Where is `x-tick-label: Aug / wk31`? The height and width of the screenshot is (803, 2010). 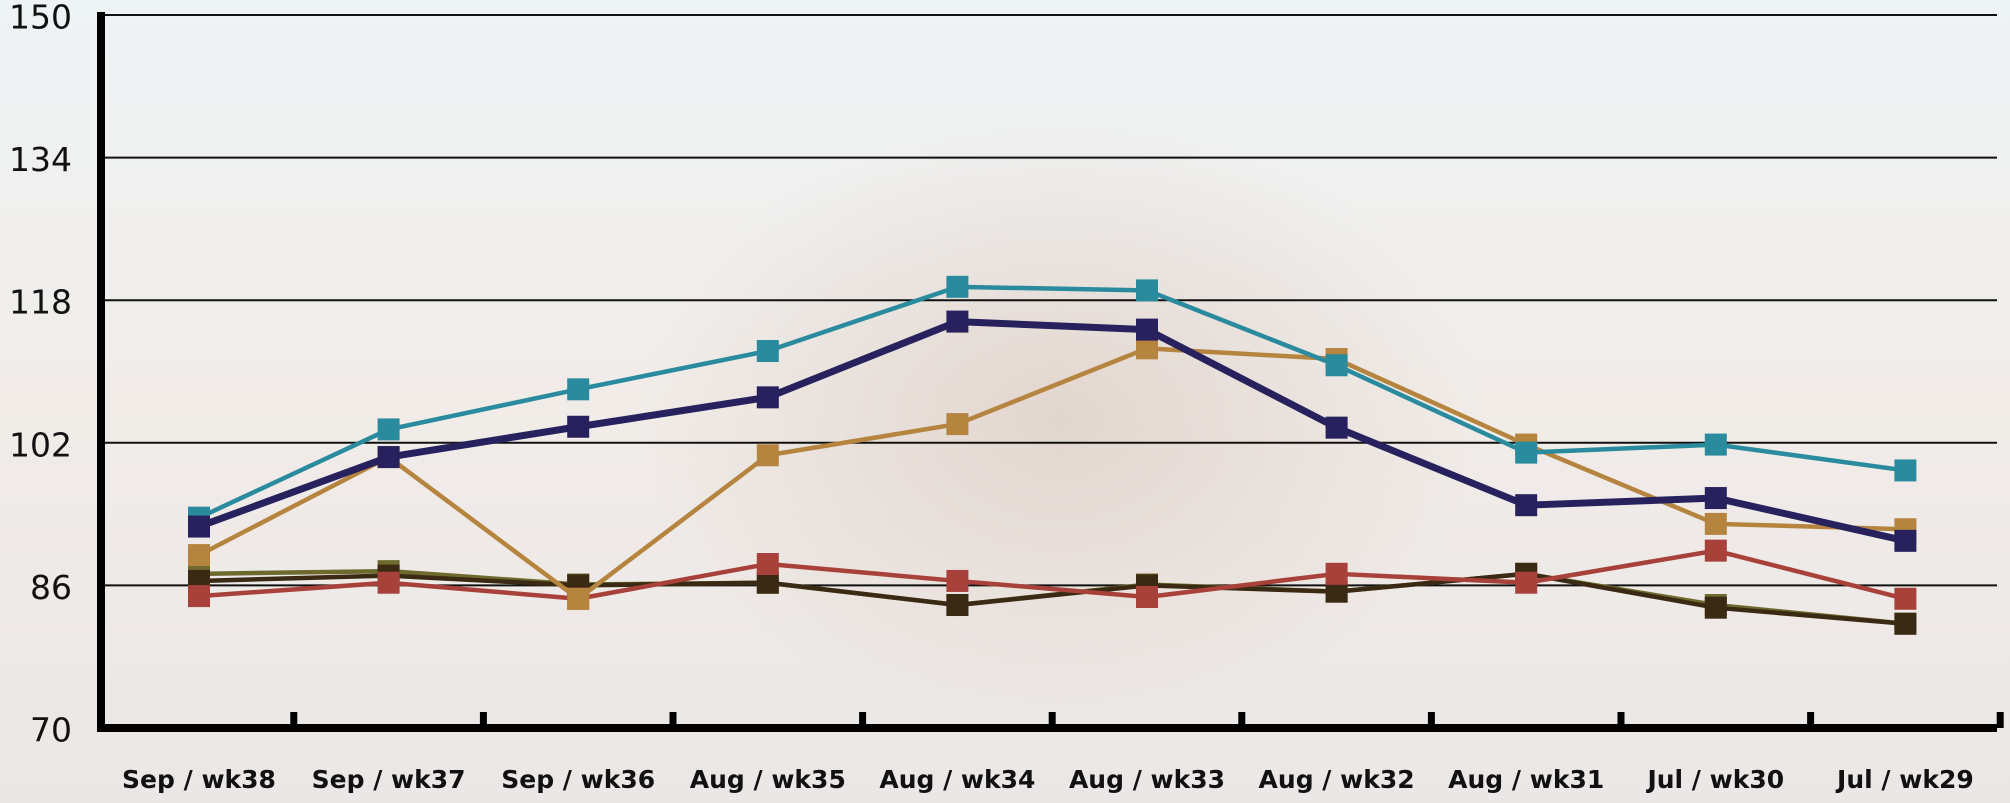 x-tick-label: Aug / wk31 is located at coordinates (1526, 779).